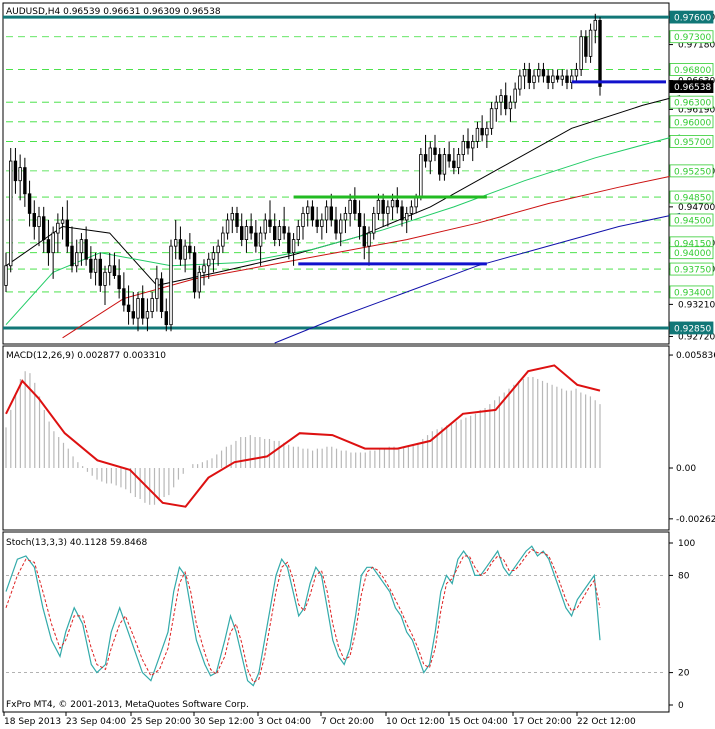 This screenshot has height=729, width=715. What do you see at coordinates (96, 722) in the screenshot?
I see `time-axis-label: 23 Sep 04:00` at bounding box center [96, 722].